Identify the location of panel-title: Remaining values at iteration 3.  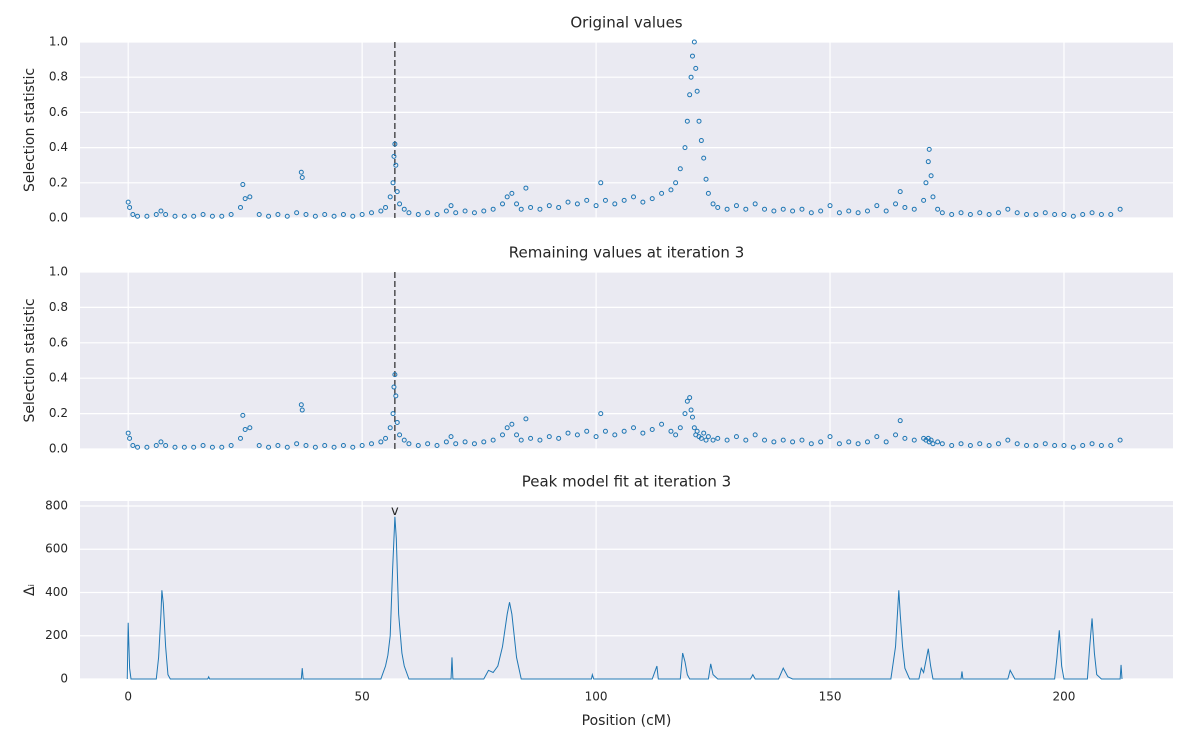
(627, 253).